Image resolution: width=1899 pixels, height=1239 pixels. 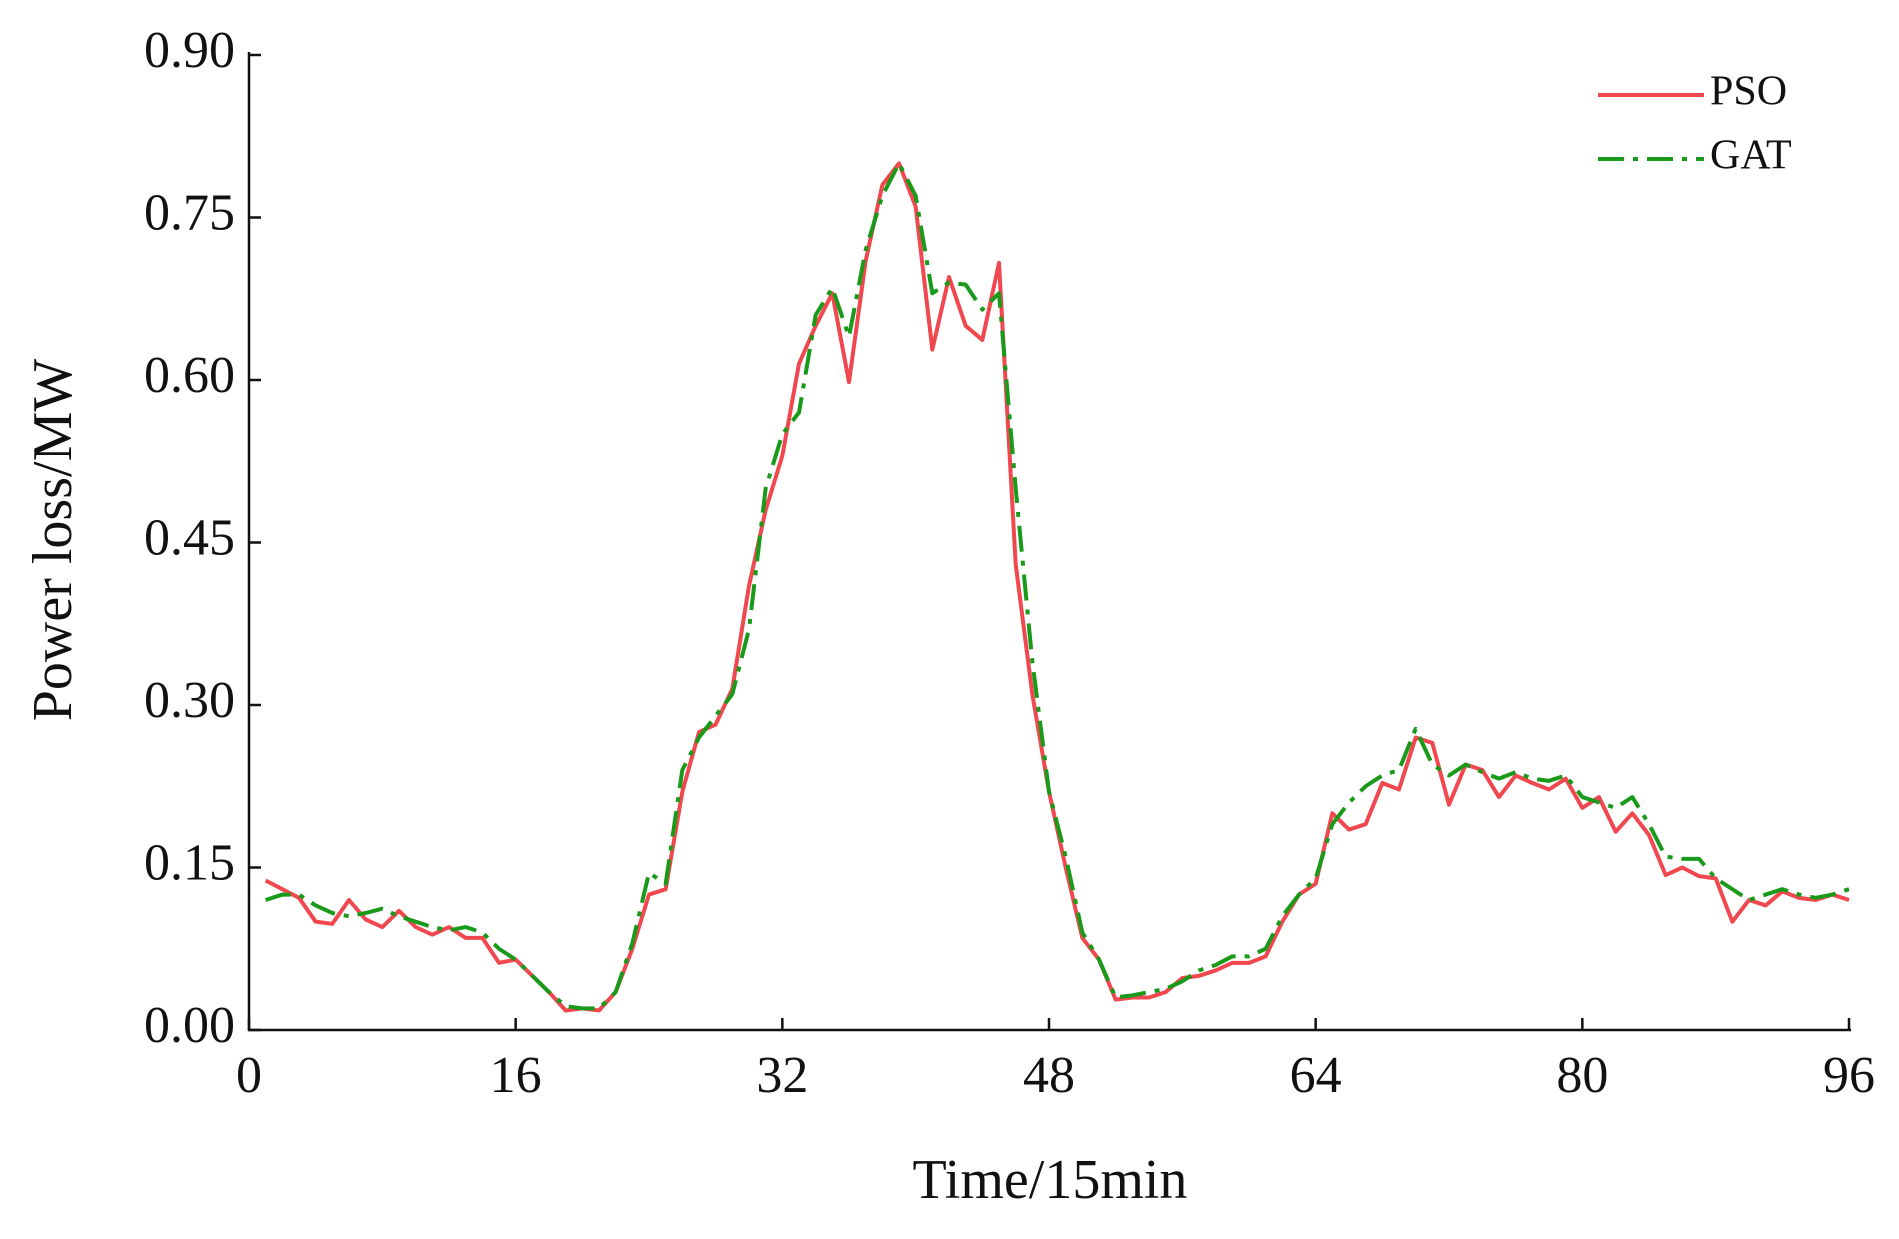 What do you see at coordinates (1849, 1075) in the screenshot?
I see `x-tick-label: 96` at bounding box center [1849, 1075].